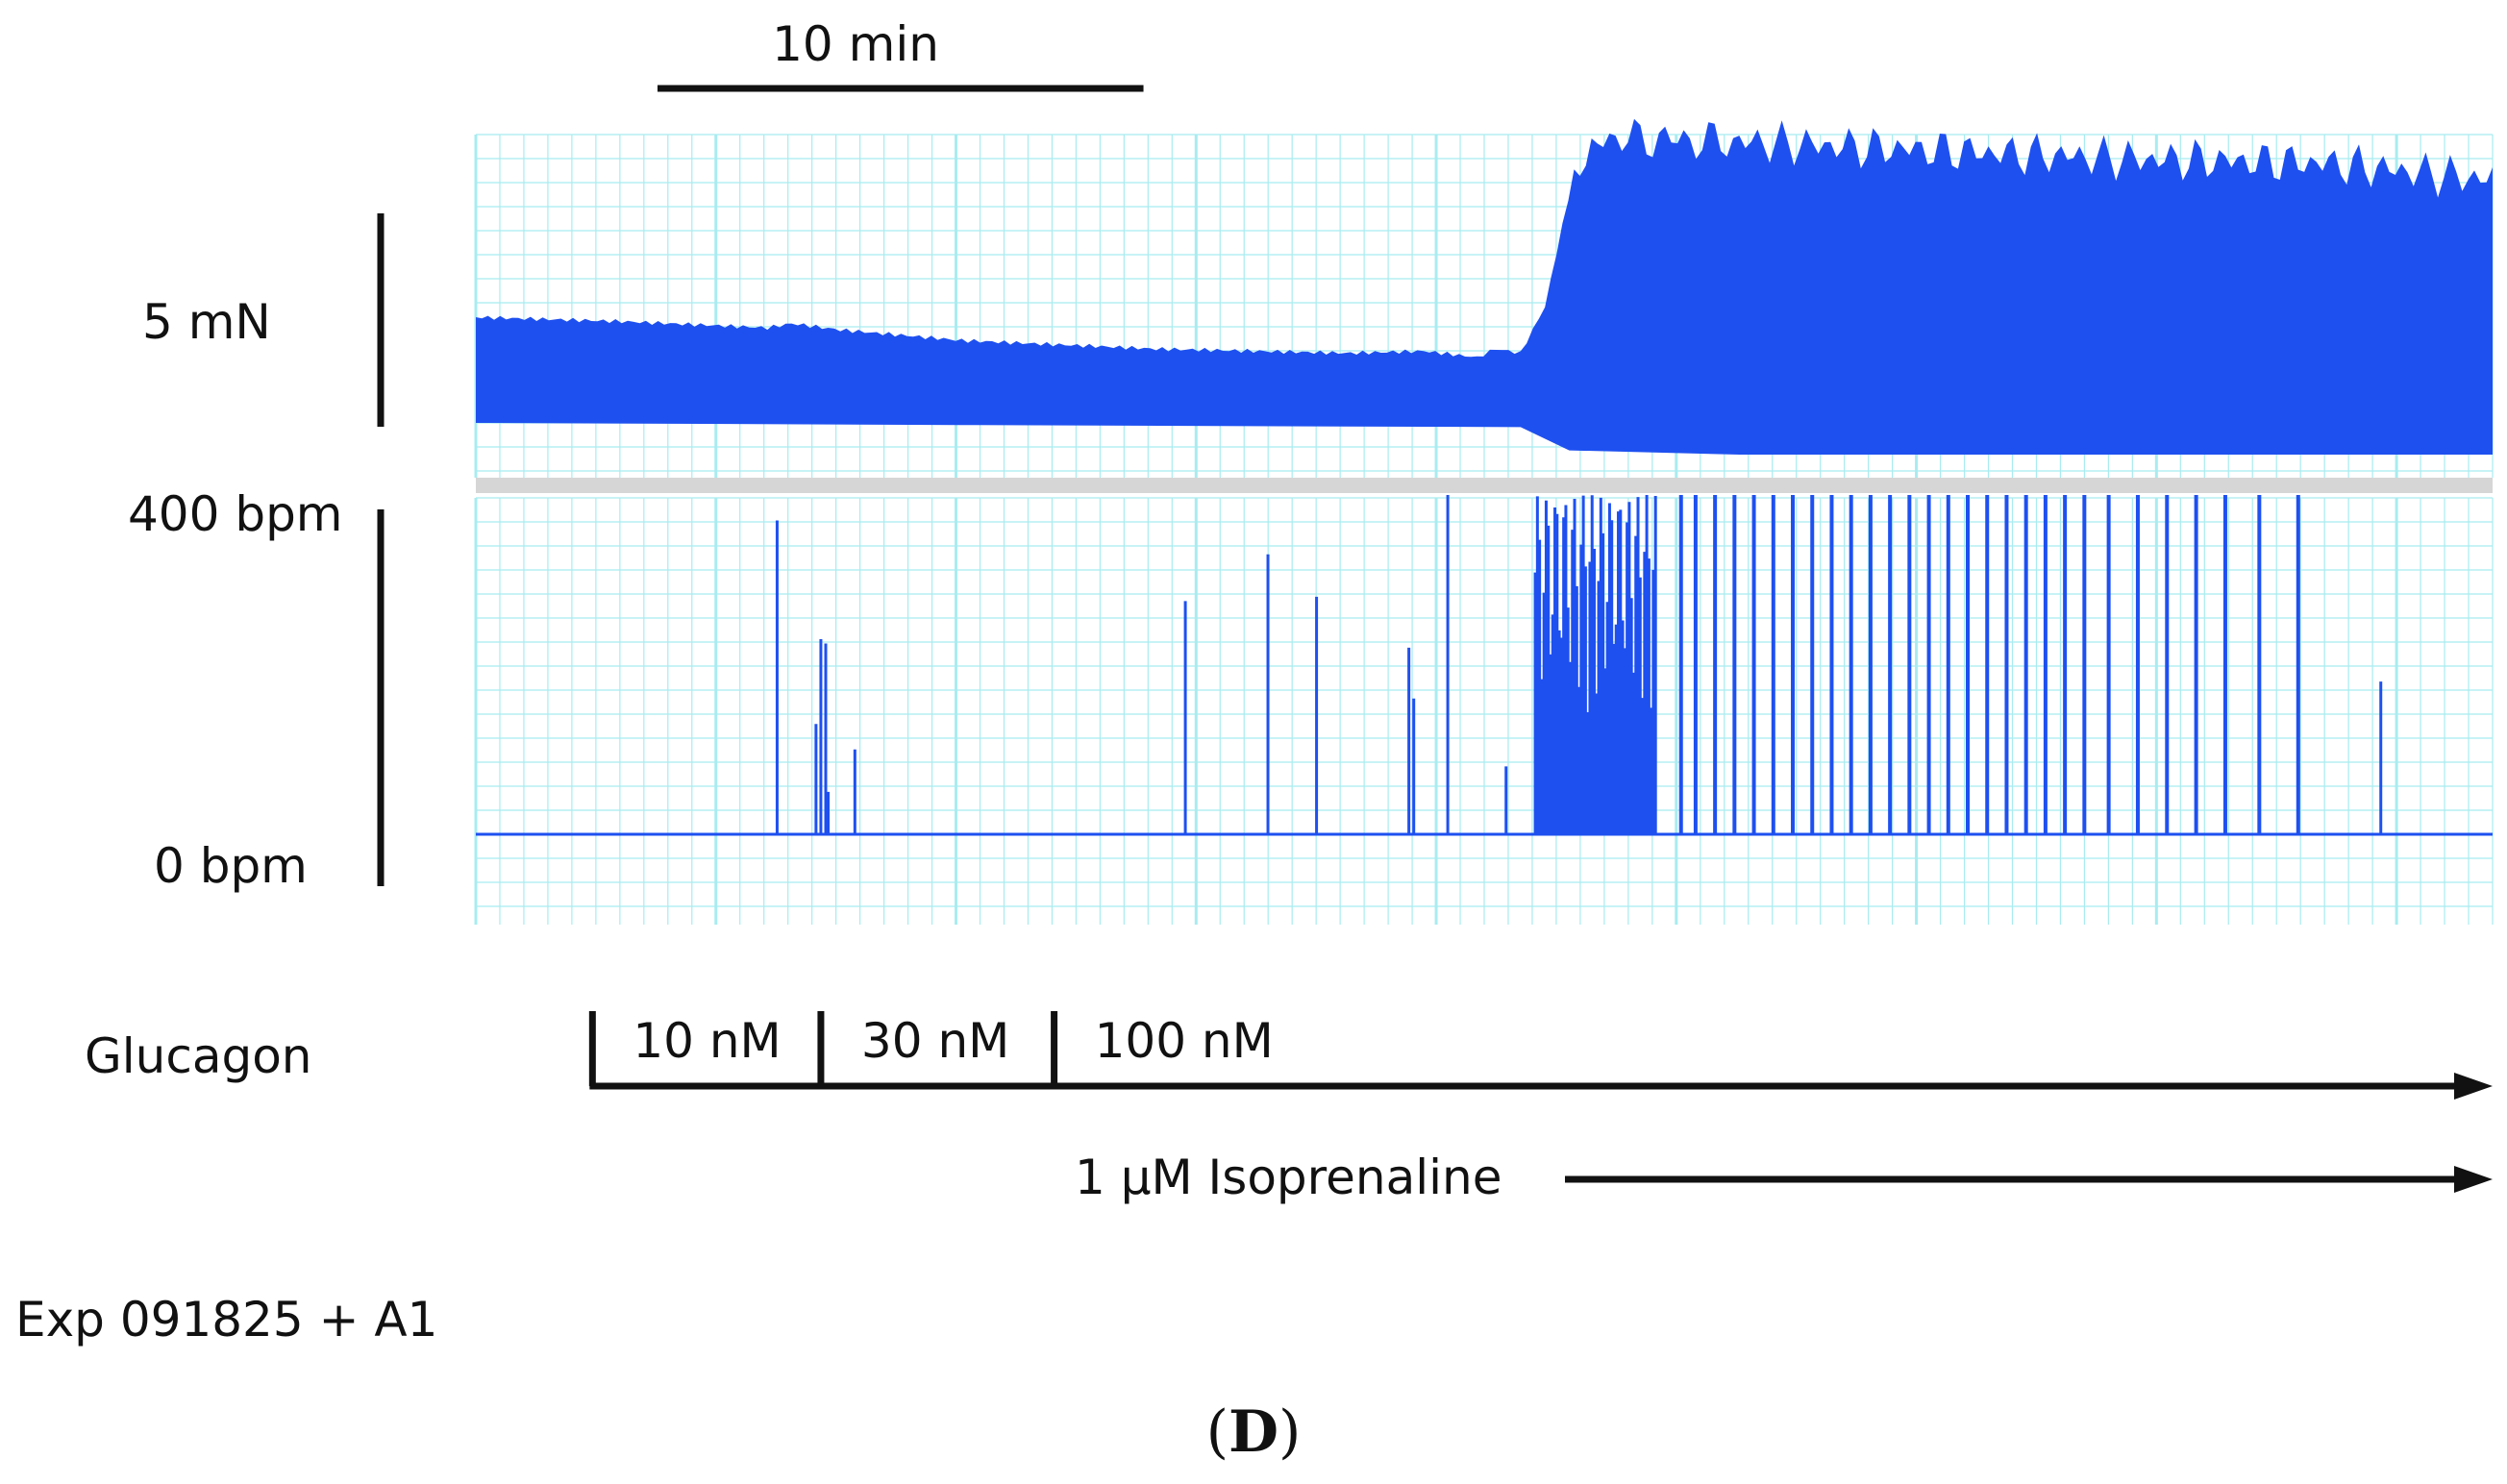 The height and width of the screenshot is (1484, 2507). I want to click on rate-spikes, so click(1579, 664).